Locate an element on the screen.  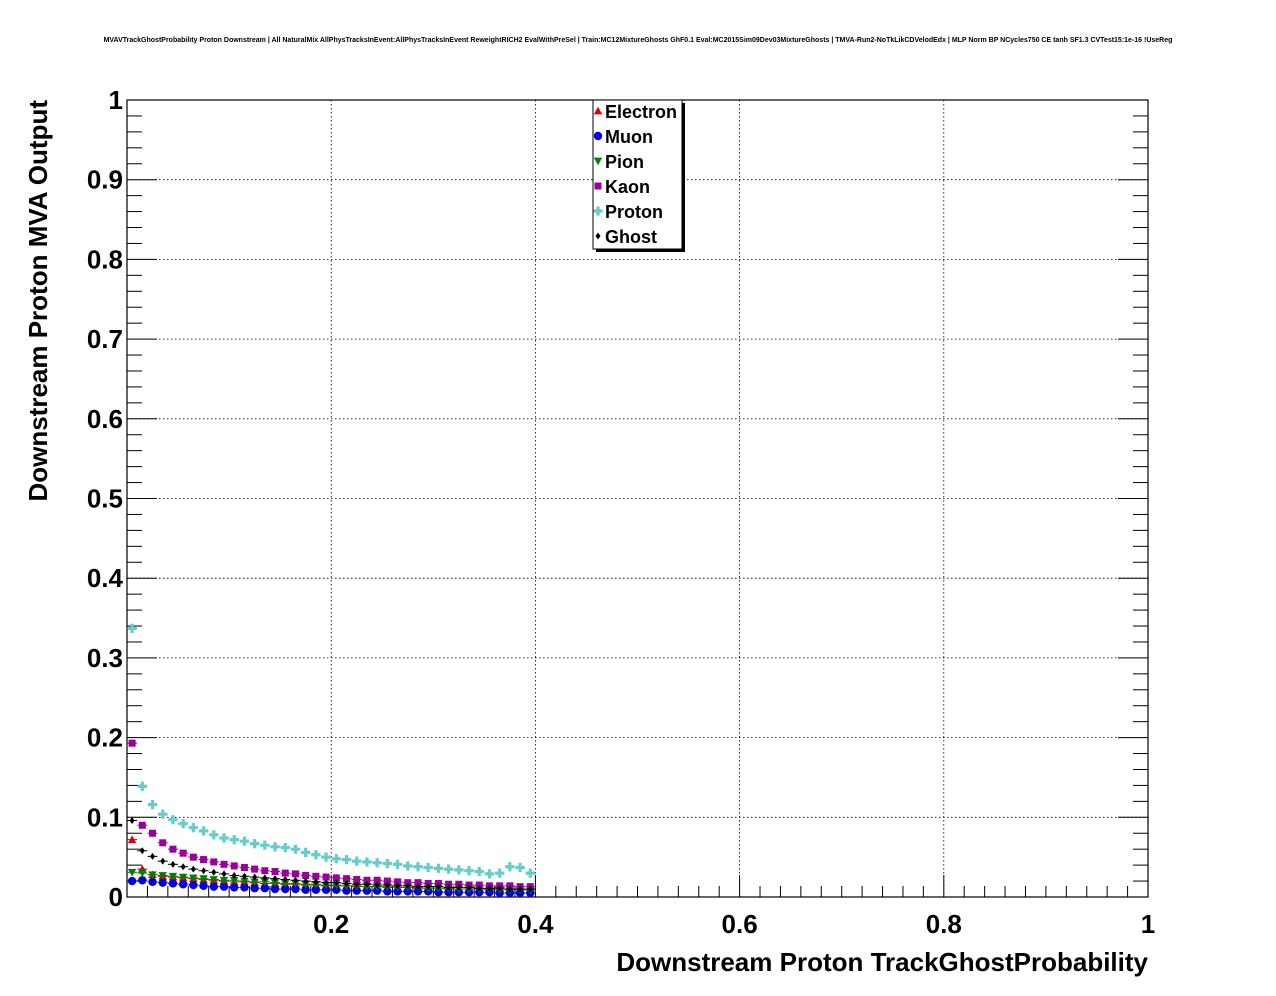
y-tick-label: 0.9 is located at coordinates (105, 180).